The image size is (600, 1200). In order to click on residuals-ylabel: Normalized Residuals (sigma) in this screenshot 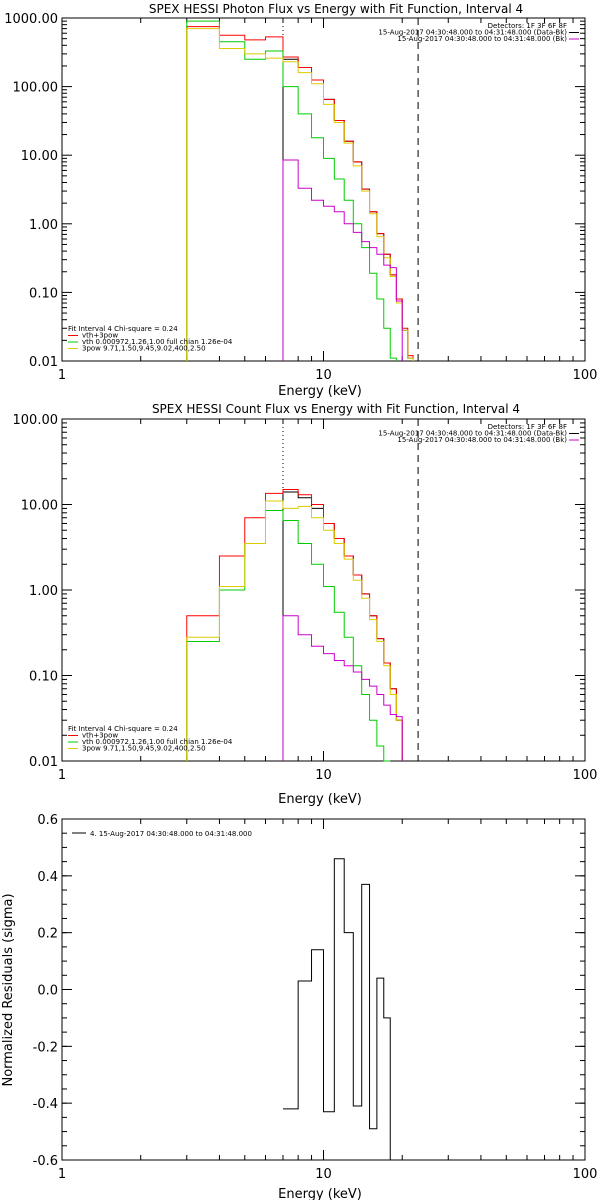, I will do `click(8, 989)`.